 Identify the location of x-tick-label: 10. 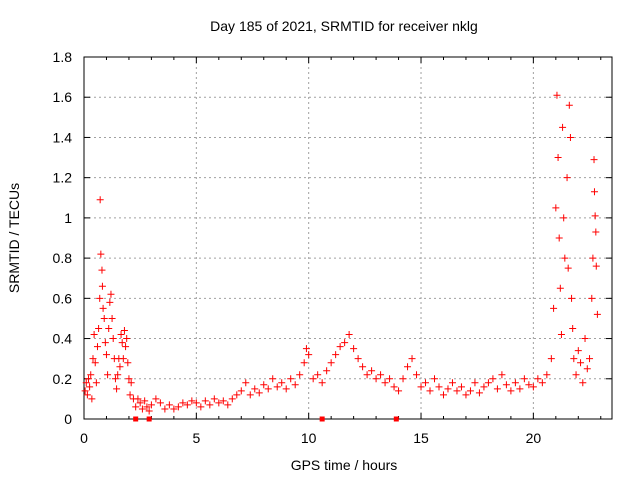
(309, 438).